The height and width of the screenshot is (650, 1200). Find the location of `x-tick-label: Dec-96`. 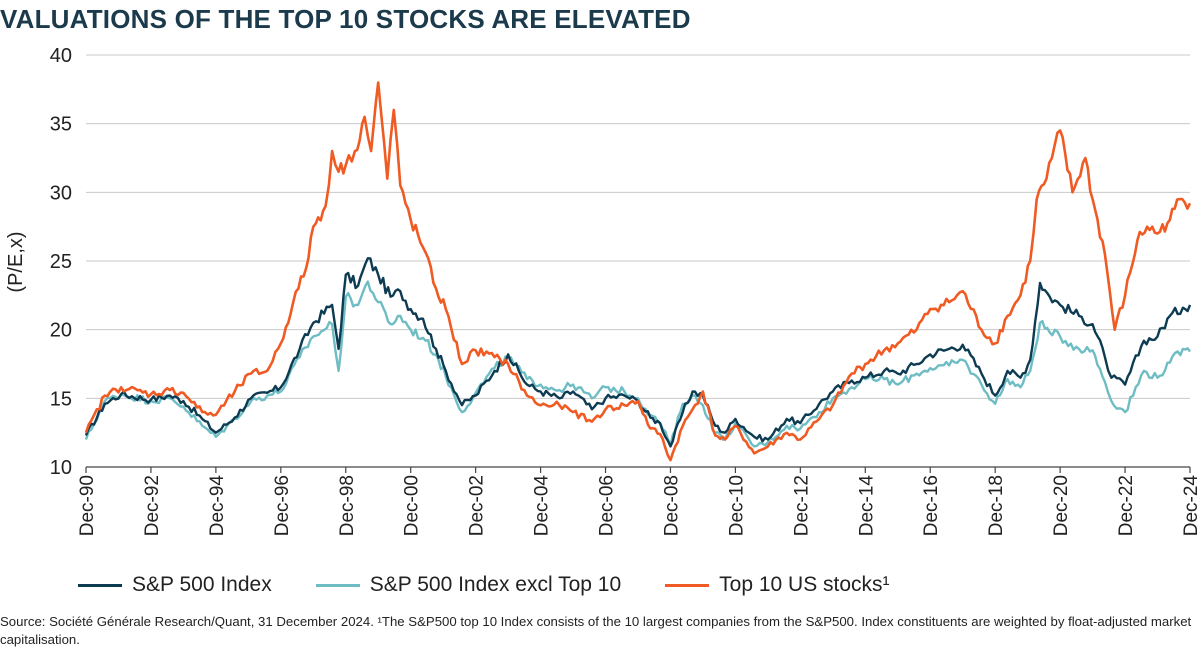

x-tick-label: Dec-96 is located at coordinates (282, 505).